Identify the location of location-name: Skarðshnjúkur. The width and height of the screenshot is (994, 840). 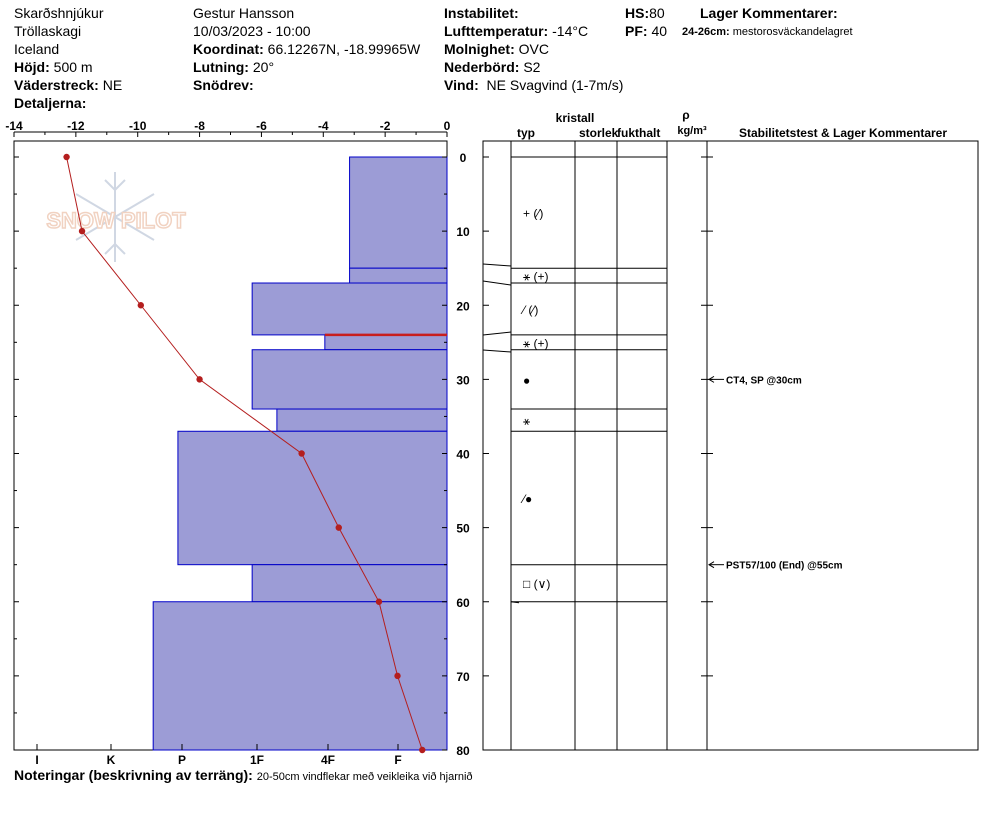
(59, 13).